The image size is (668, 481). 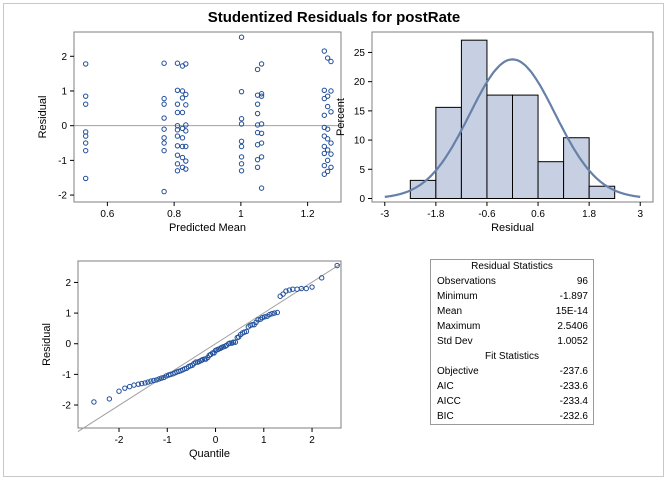 What do you see at coordinates (512, 326) in the screenshot?
I see `stat-row: Maximum 2.5406` at bounding box center [512, 326].